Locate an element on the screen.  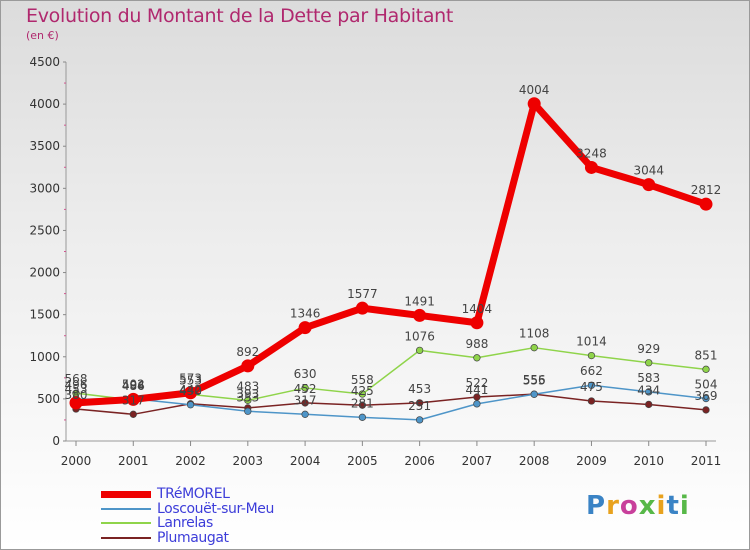
data-label: 442 is located at coordinates (190, 390).